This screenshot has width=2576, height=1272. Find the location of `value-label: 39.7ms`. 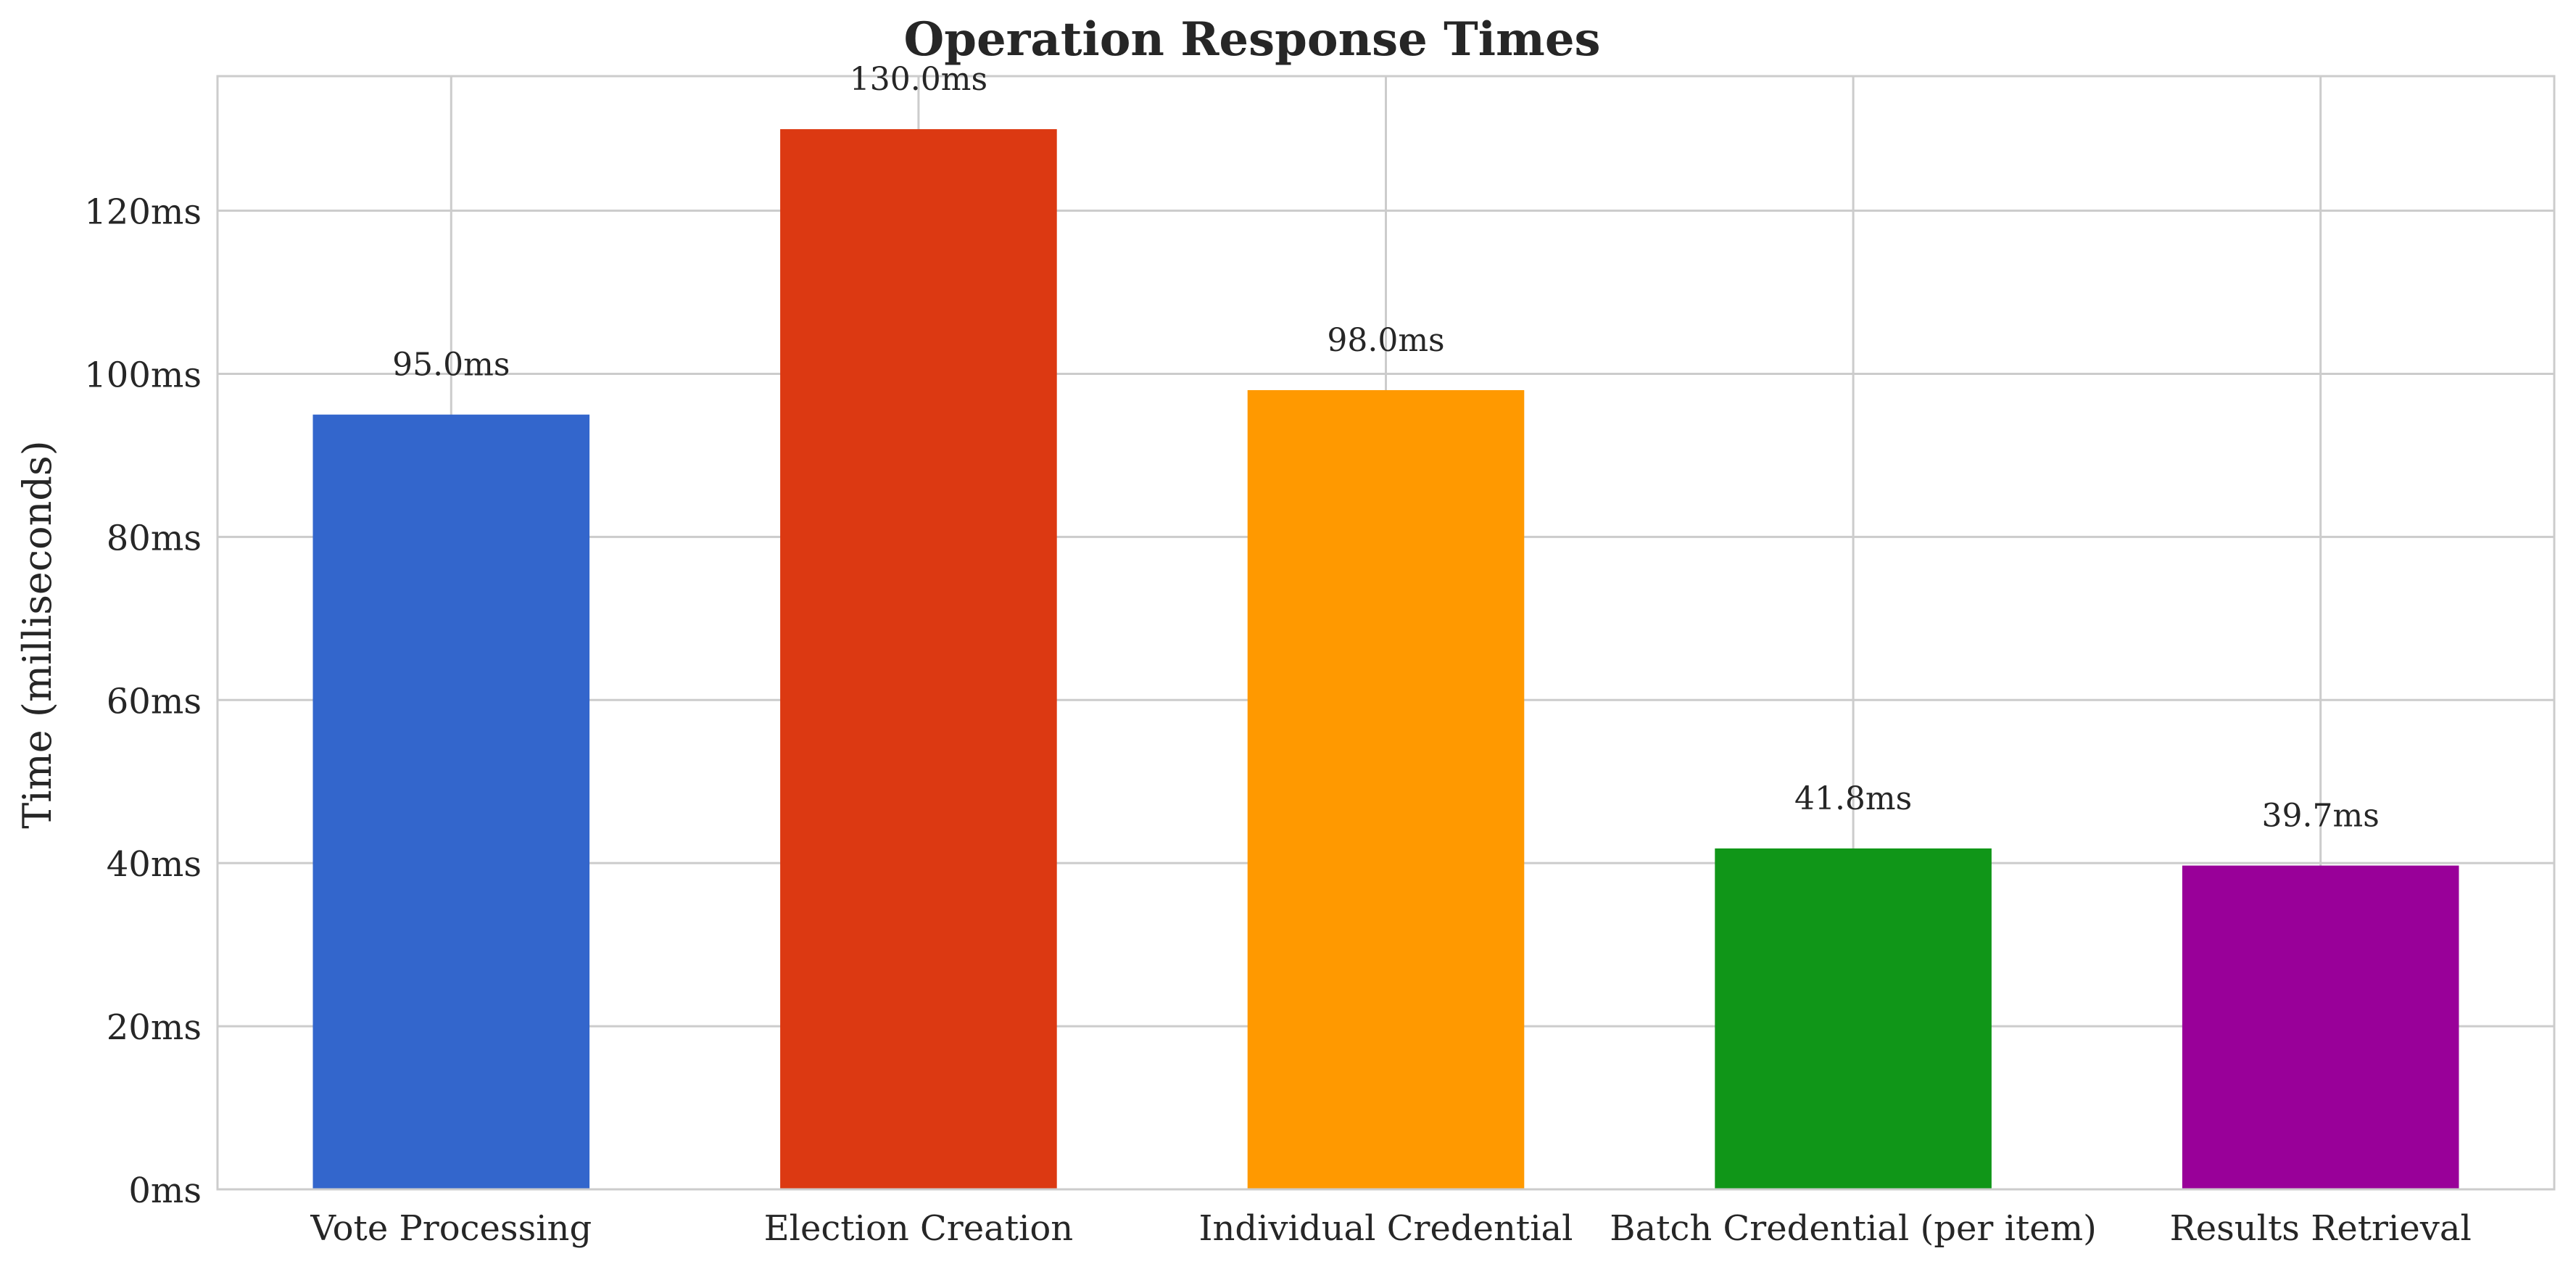

value-label: 39.7ms is located at coordinates (2321, 816).